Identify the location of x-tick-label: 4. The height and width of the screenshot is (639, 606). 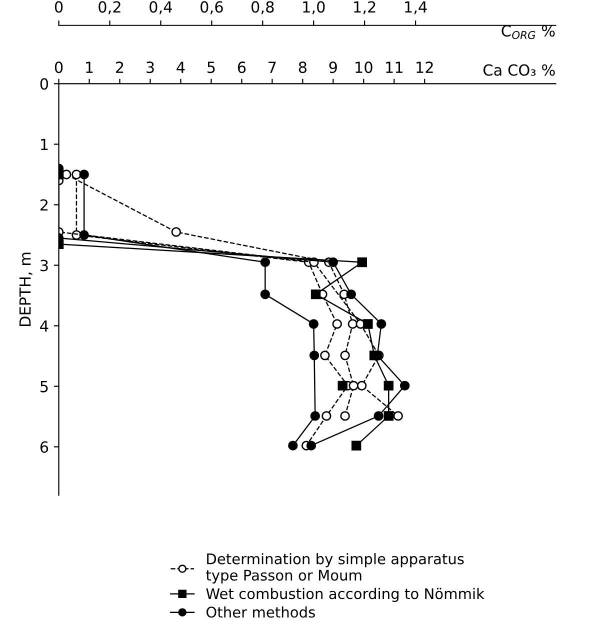
(180, 67).